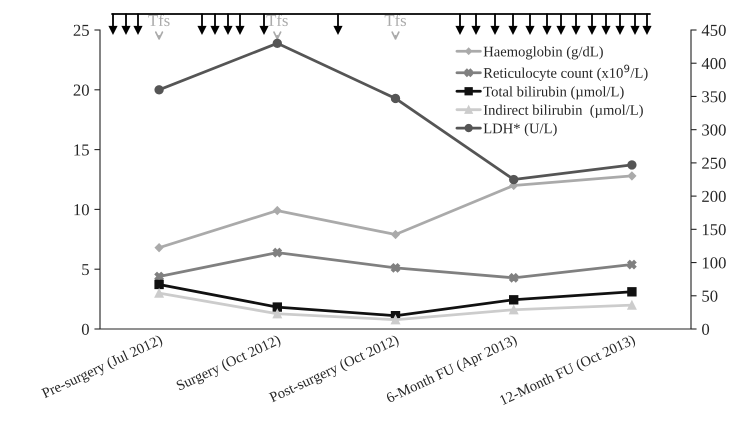 The width and height of the screenshot is (734, 448). What do you see at coordinates (81, 150) in the screenshot?
I see `y-tick-label: 15` at bounding box center [81, 150].